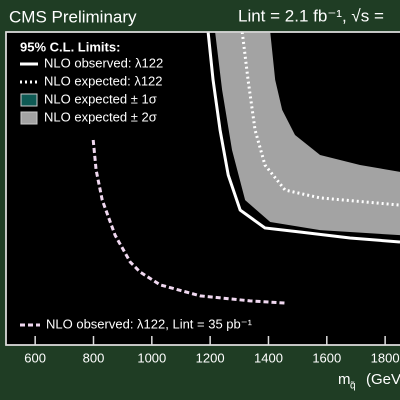 The height and width of the screenshot is (400, 400). What do you see at coordinates (151, 357) in the screenshot?
I see `x-tick-label: 1000` at bounding box center [151, 357].